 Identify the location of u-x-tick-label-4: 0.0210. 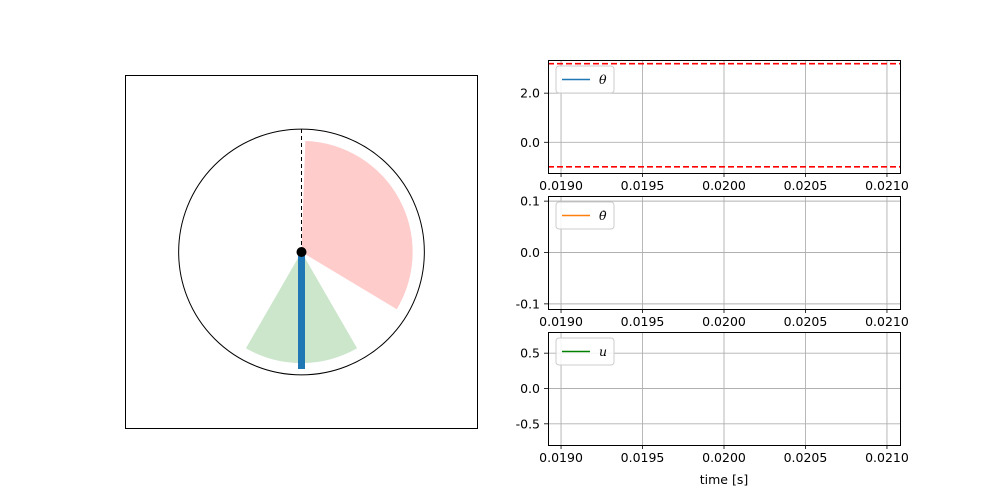
(887, 457).